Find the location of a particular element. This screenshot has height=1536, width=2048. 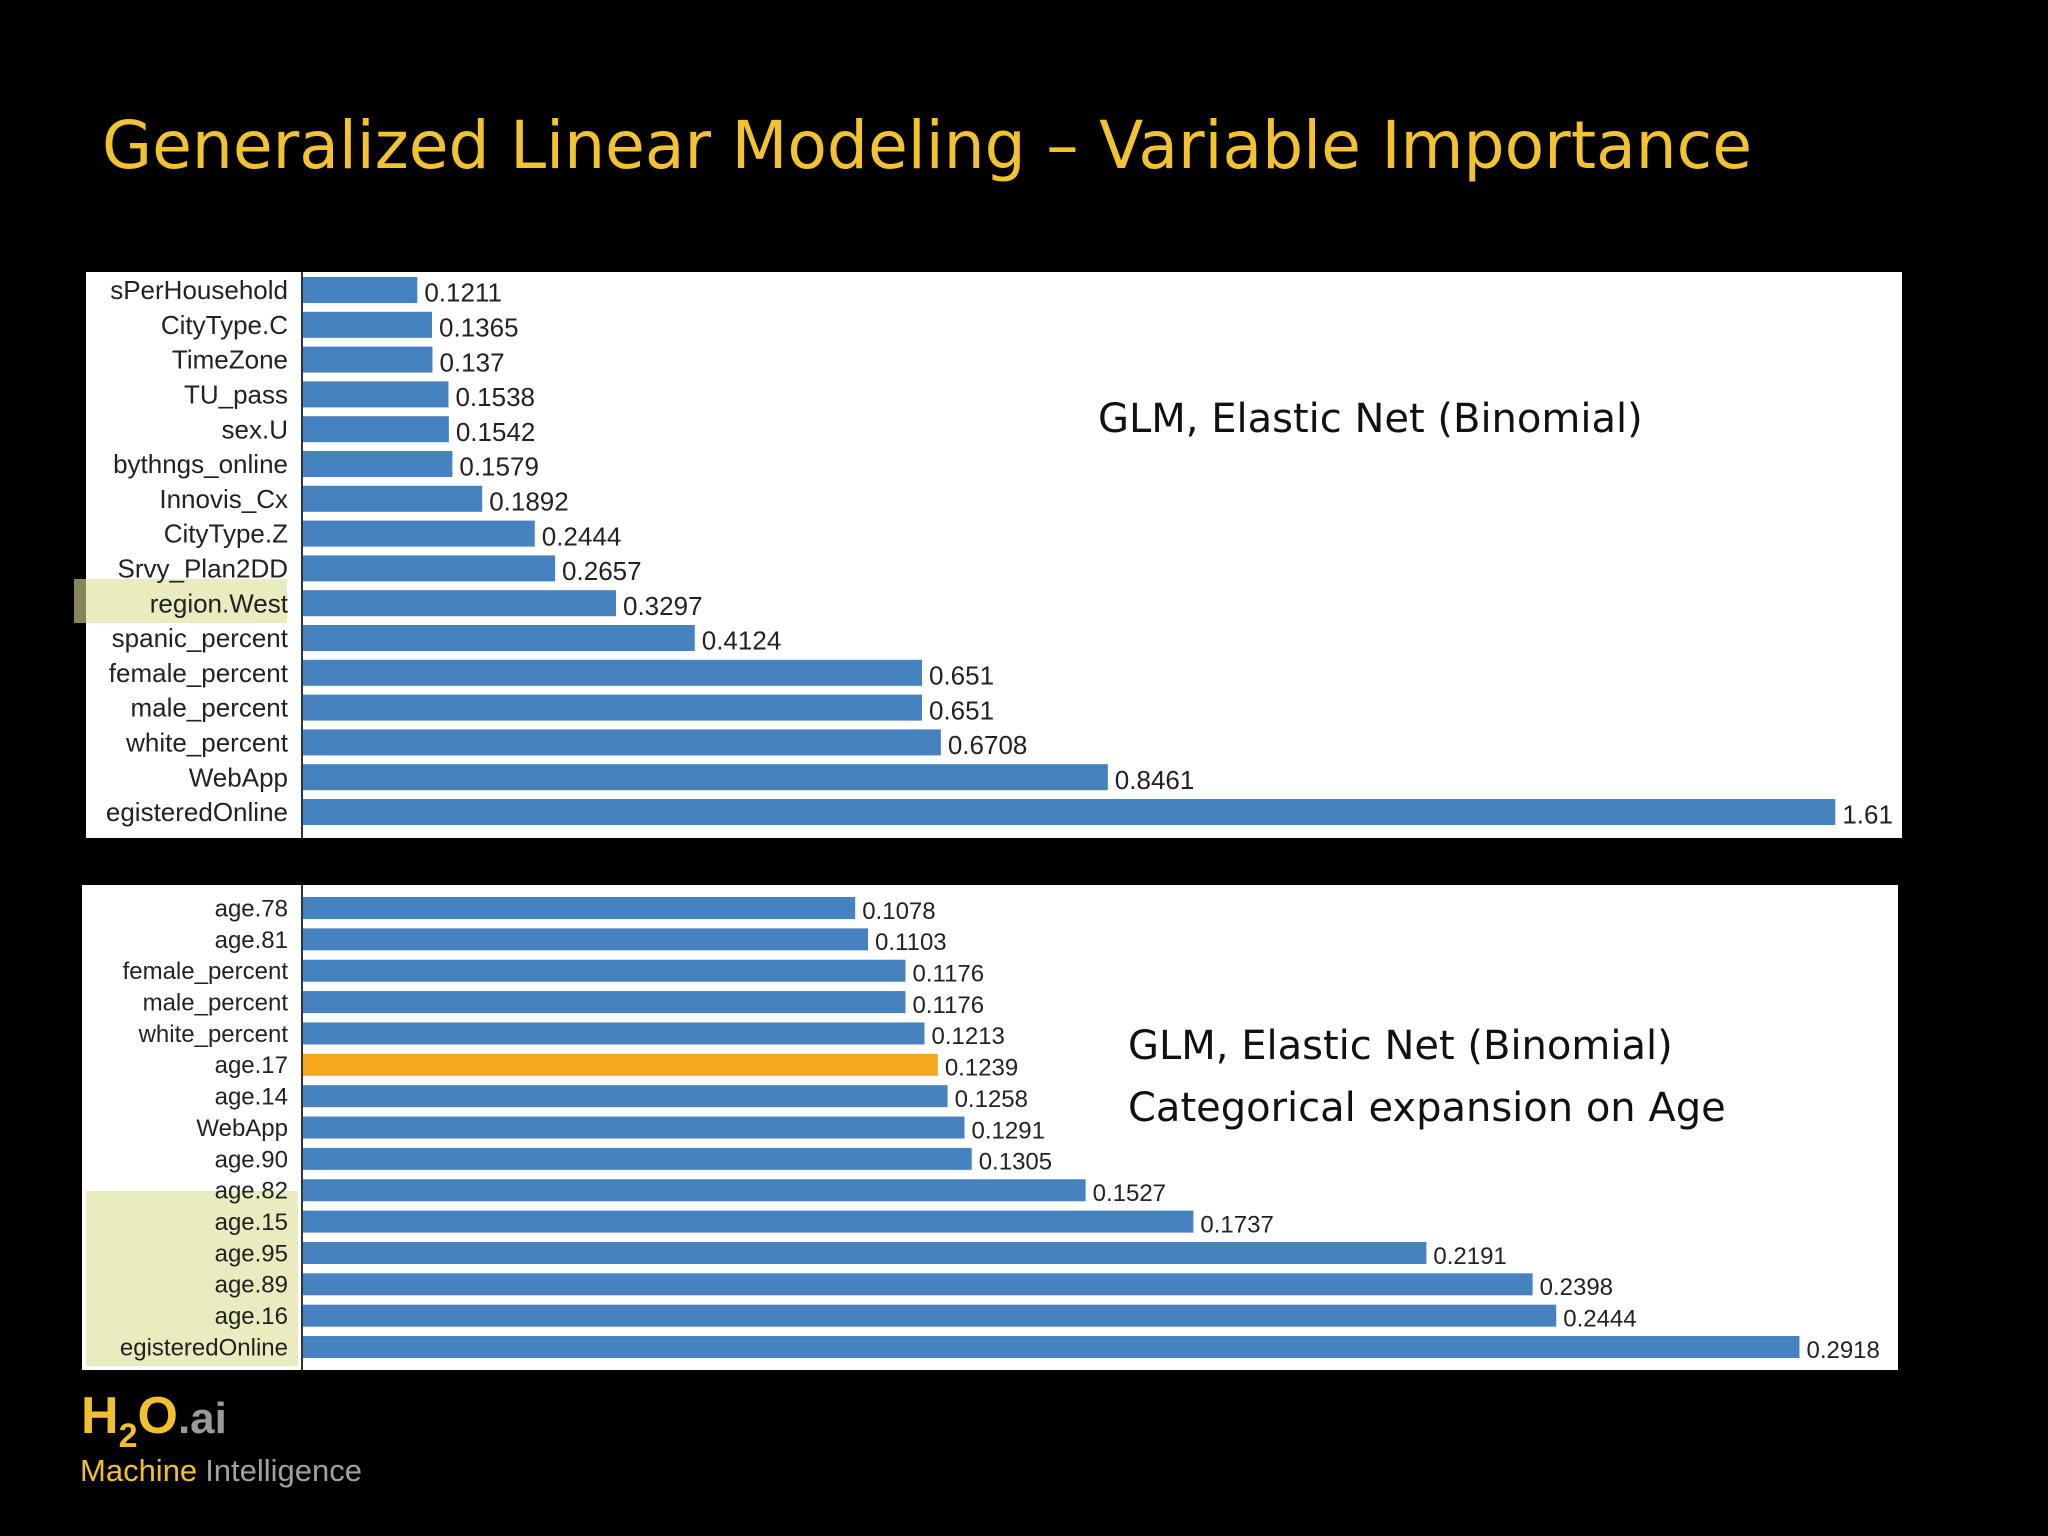

logo-h: H is located at coordinates (100, 1416).